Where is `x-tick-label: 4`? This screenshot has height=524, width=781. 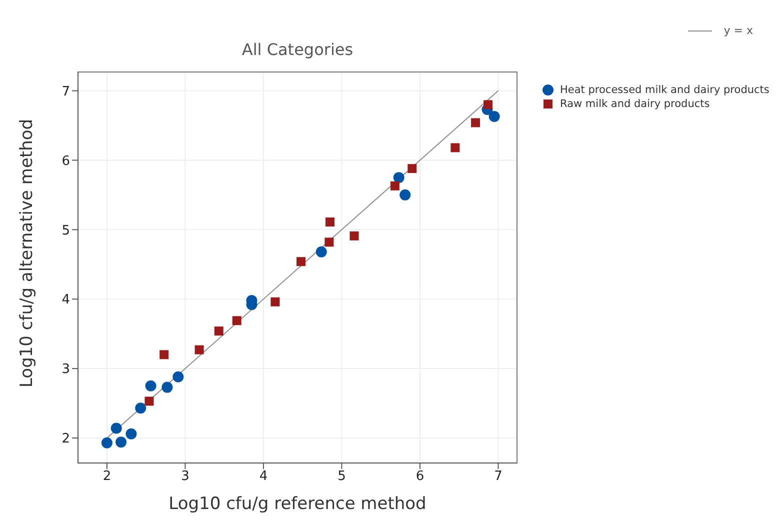 x-tick-label: 4 is located at coordinates (263, 476).